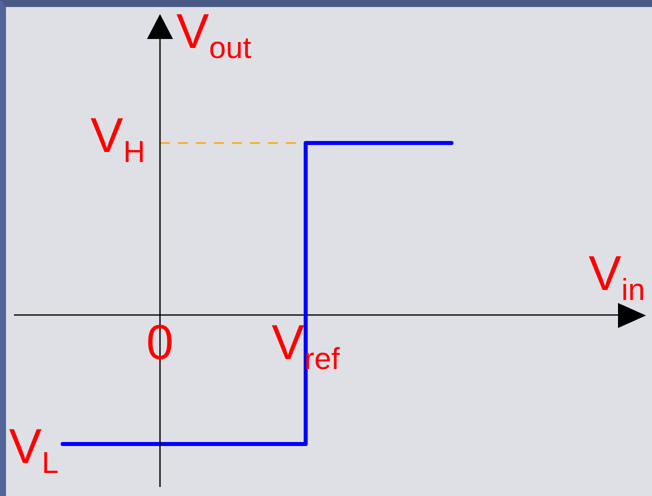 The width and height of the screenshot is (652, 496). Describe the element at coordinates (616, 276) in the screenshot. I see `x-axis-title: V$_{in}$` at that location.